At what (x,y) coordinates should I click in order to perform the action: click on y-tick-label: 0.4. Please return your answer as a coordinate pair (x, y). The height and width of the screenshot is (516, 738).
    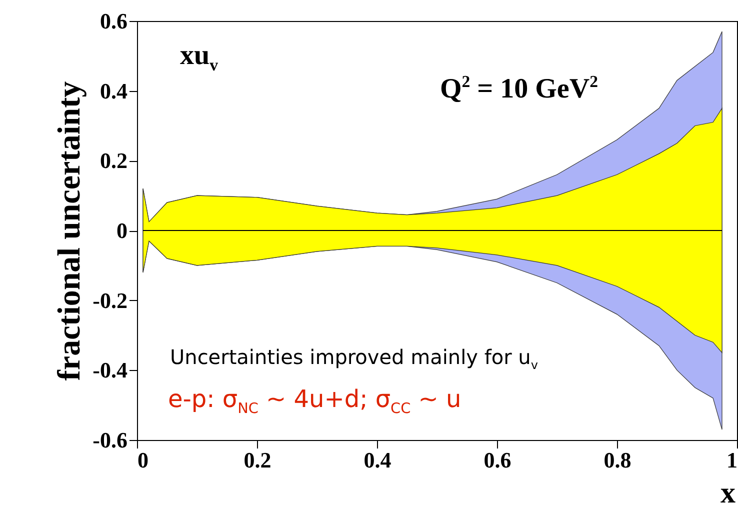
    Looking at the image, I should click on (114, 91).